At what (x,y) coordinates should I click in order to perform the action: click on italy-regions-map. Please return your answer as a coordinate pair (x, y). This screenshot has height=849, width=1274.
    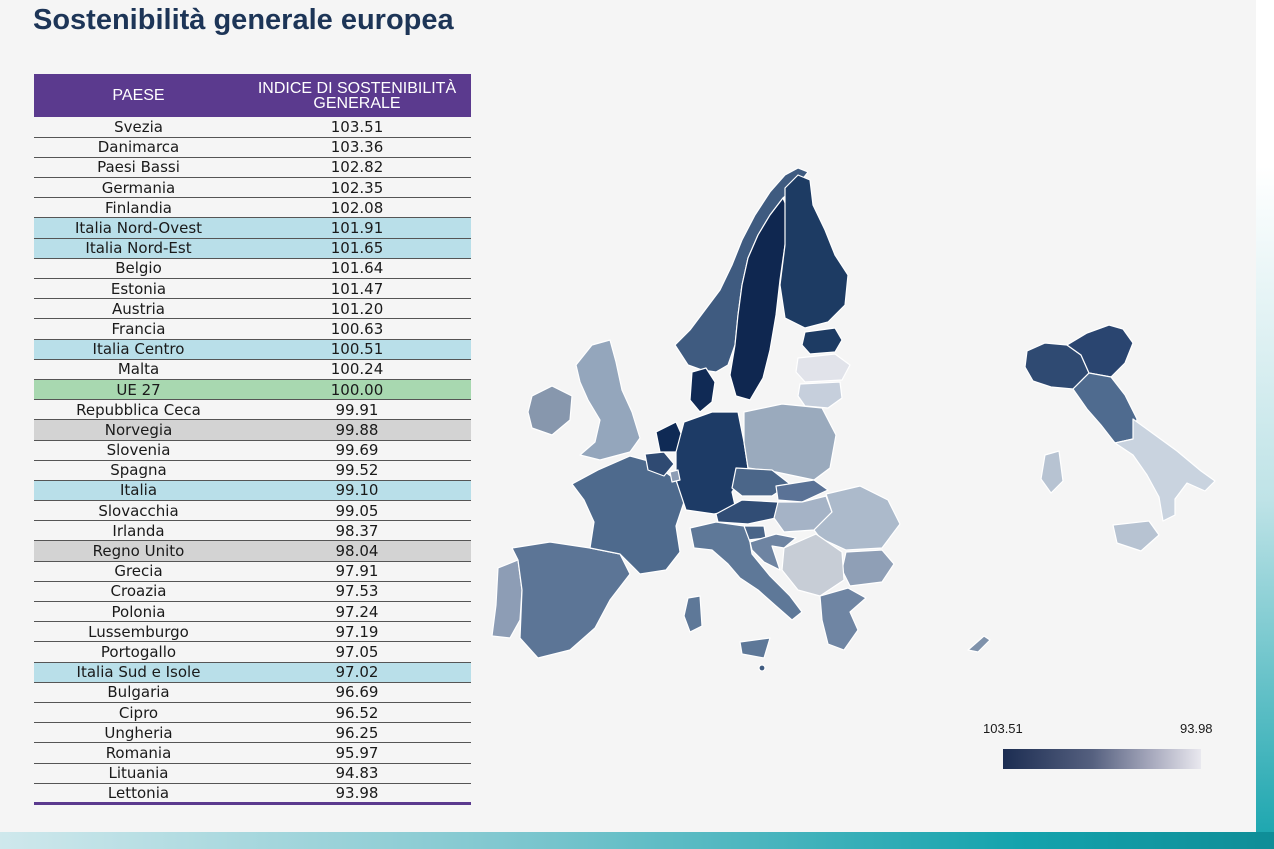
    Looking at the image, I should click on (1120, 438).